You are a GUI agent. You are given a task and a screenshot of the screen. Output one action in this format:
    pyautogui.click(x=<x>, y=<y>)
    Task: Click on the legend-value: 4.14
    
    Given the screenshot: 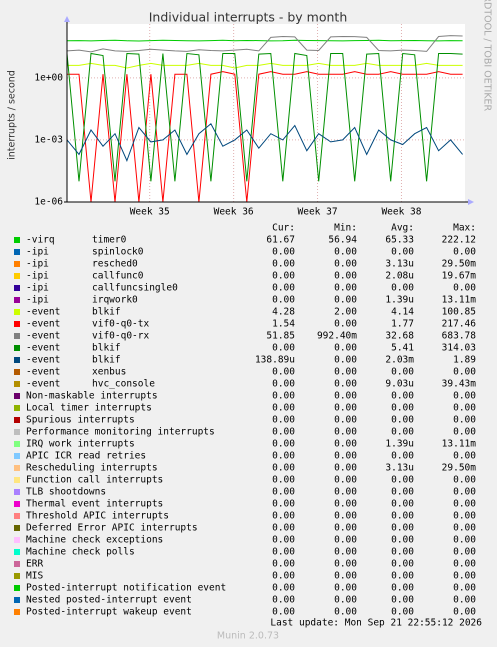 What is the action you would take?
    pyautogui.click(x=402, y=312)
    